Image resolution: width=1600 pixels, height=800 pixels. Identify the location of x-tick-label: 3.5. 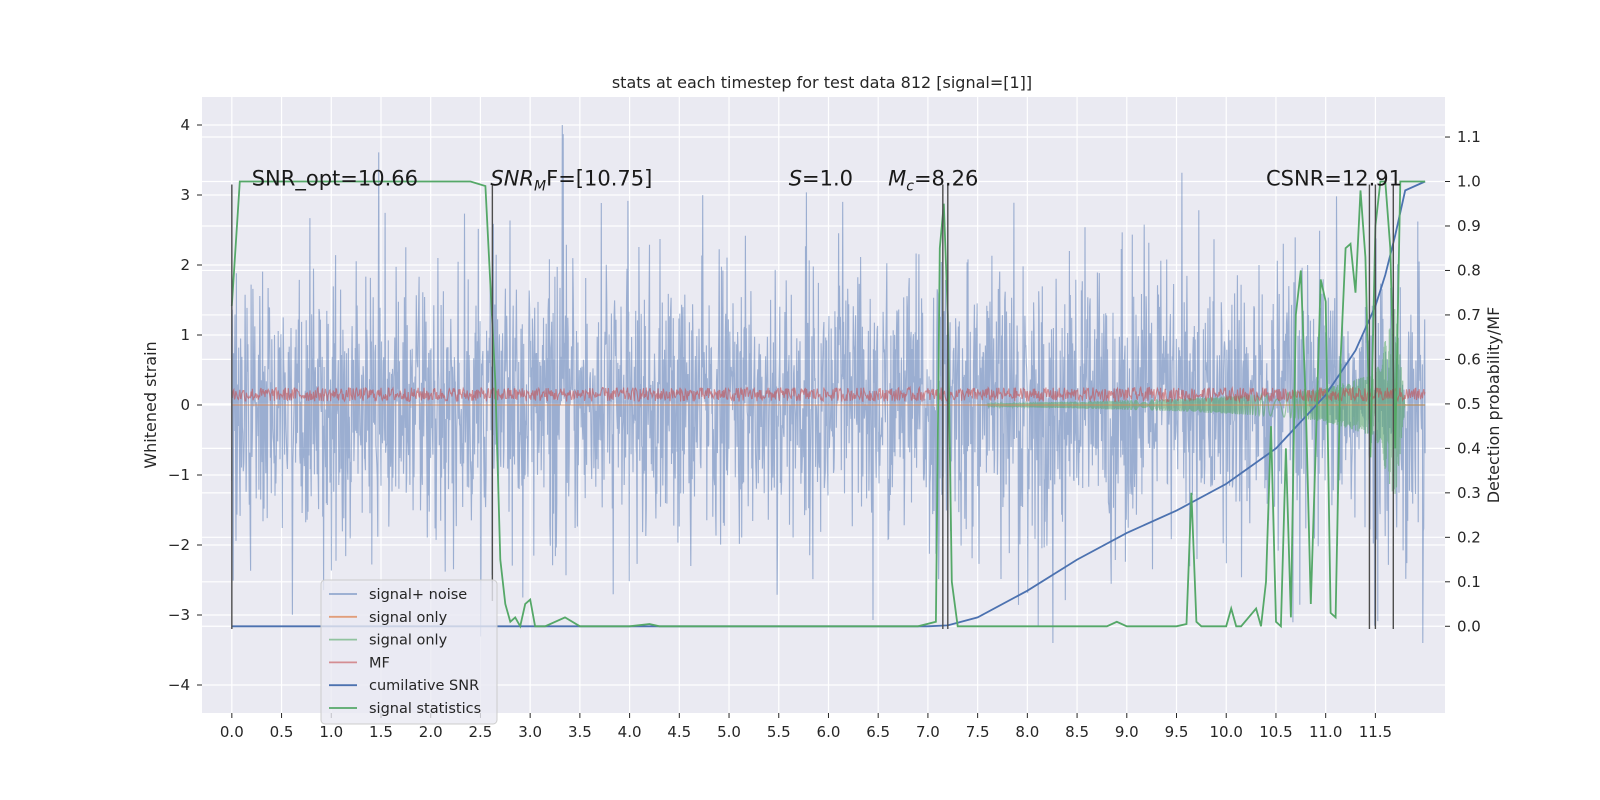
(580, 732).